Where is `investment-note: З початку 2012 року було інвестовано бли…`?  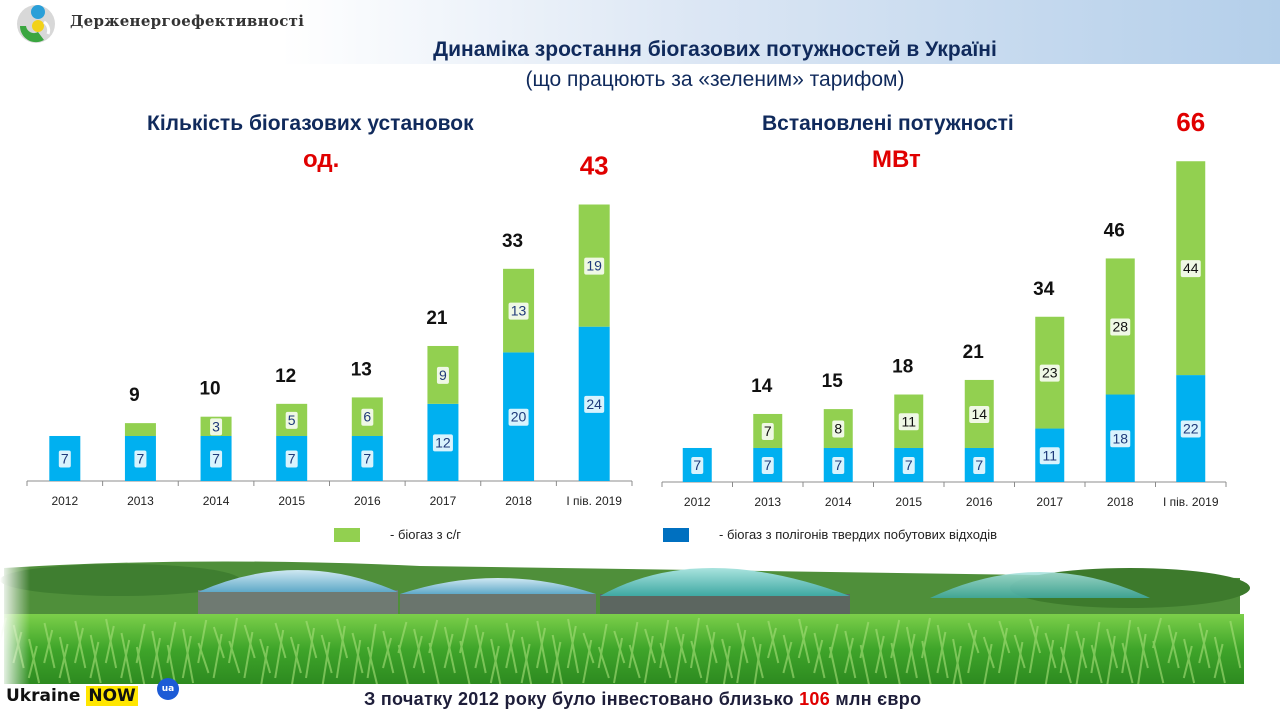
investment-note: З початку 2012 року було інвестовано бли… is located at coordinates (642, 699).